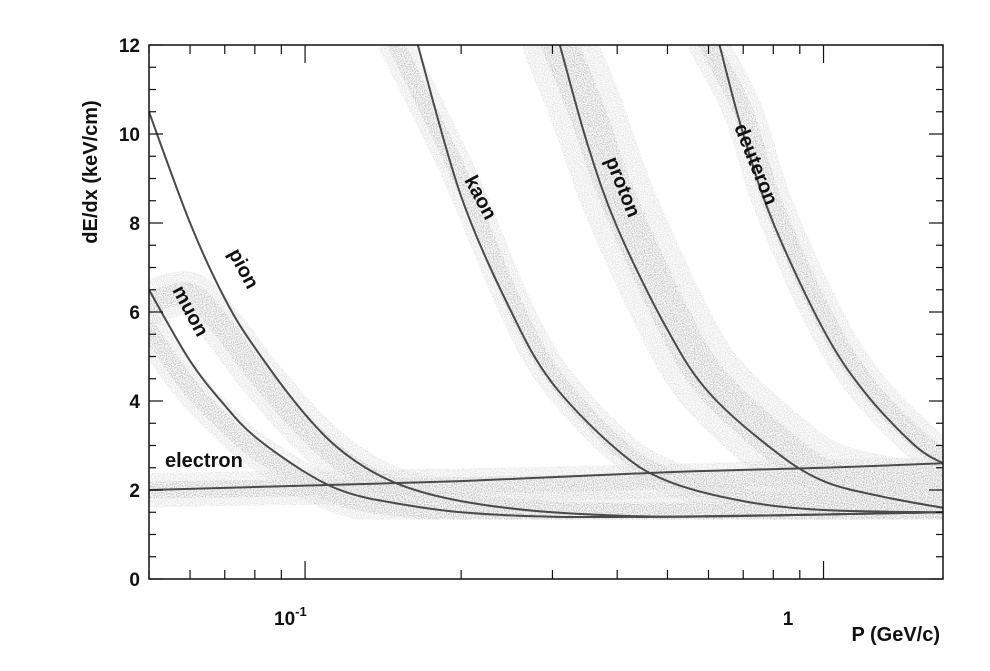 The height and width of the screenshot is (671, 990). Describe the element at coordinates (301, 611) in the screenshot. I see `x-tick-0p1-exp: -1` at that location.